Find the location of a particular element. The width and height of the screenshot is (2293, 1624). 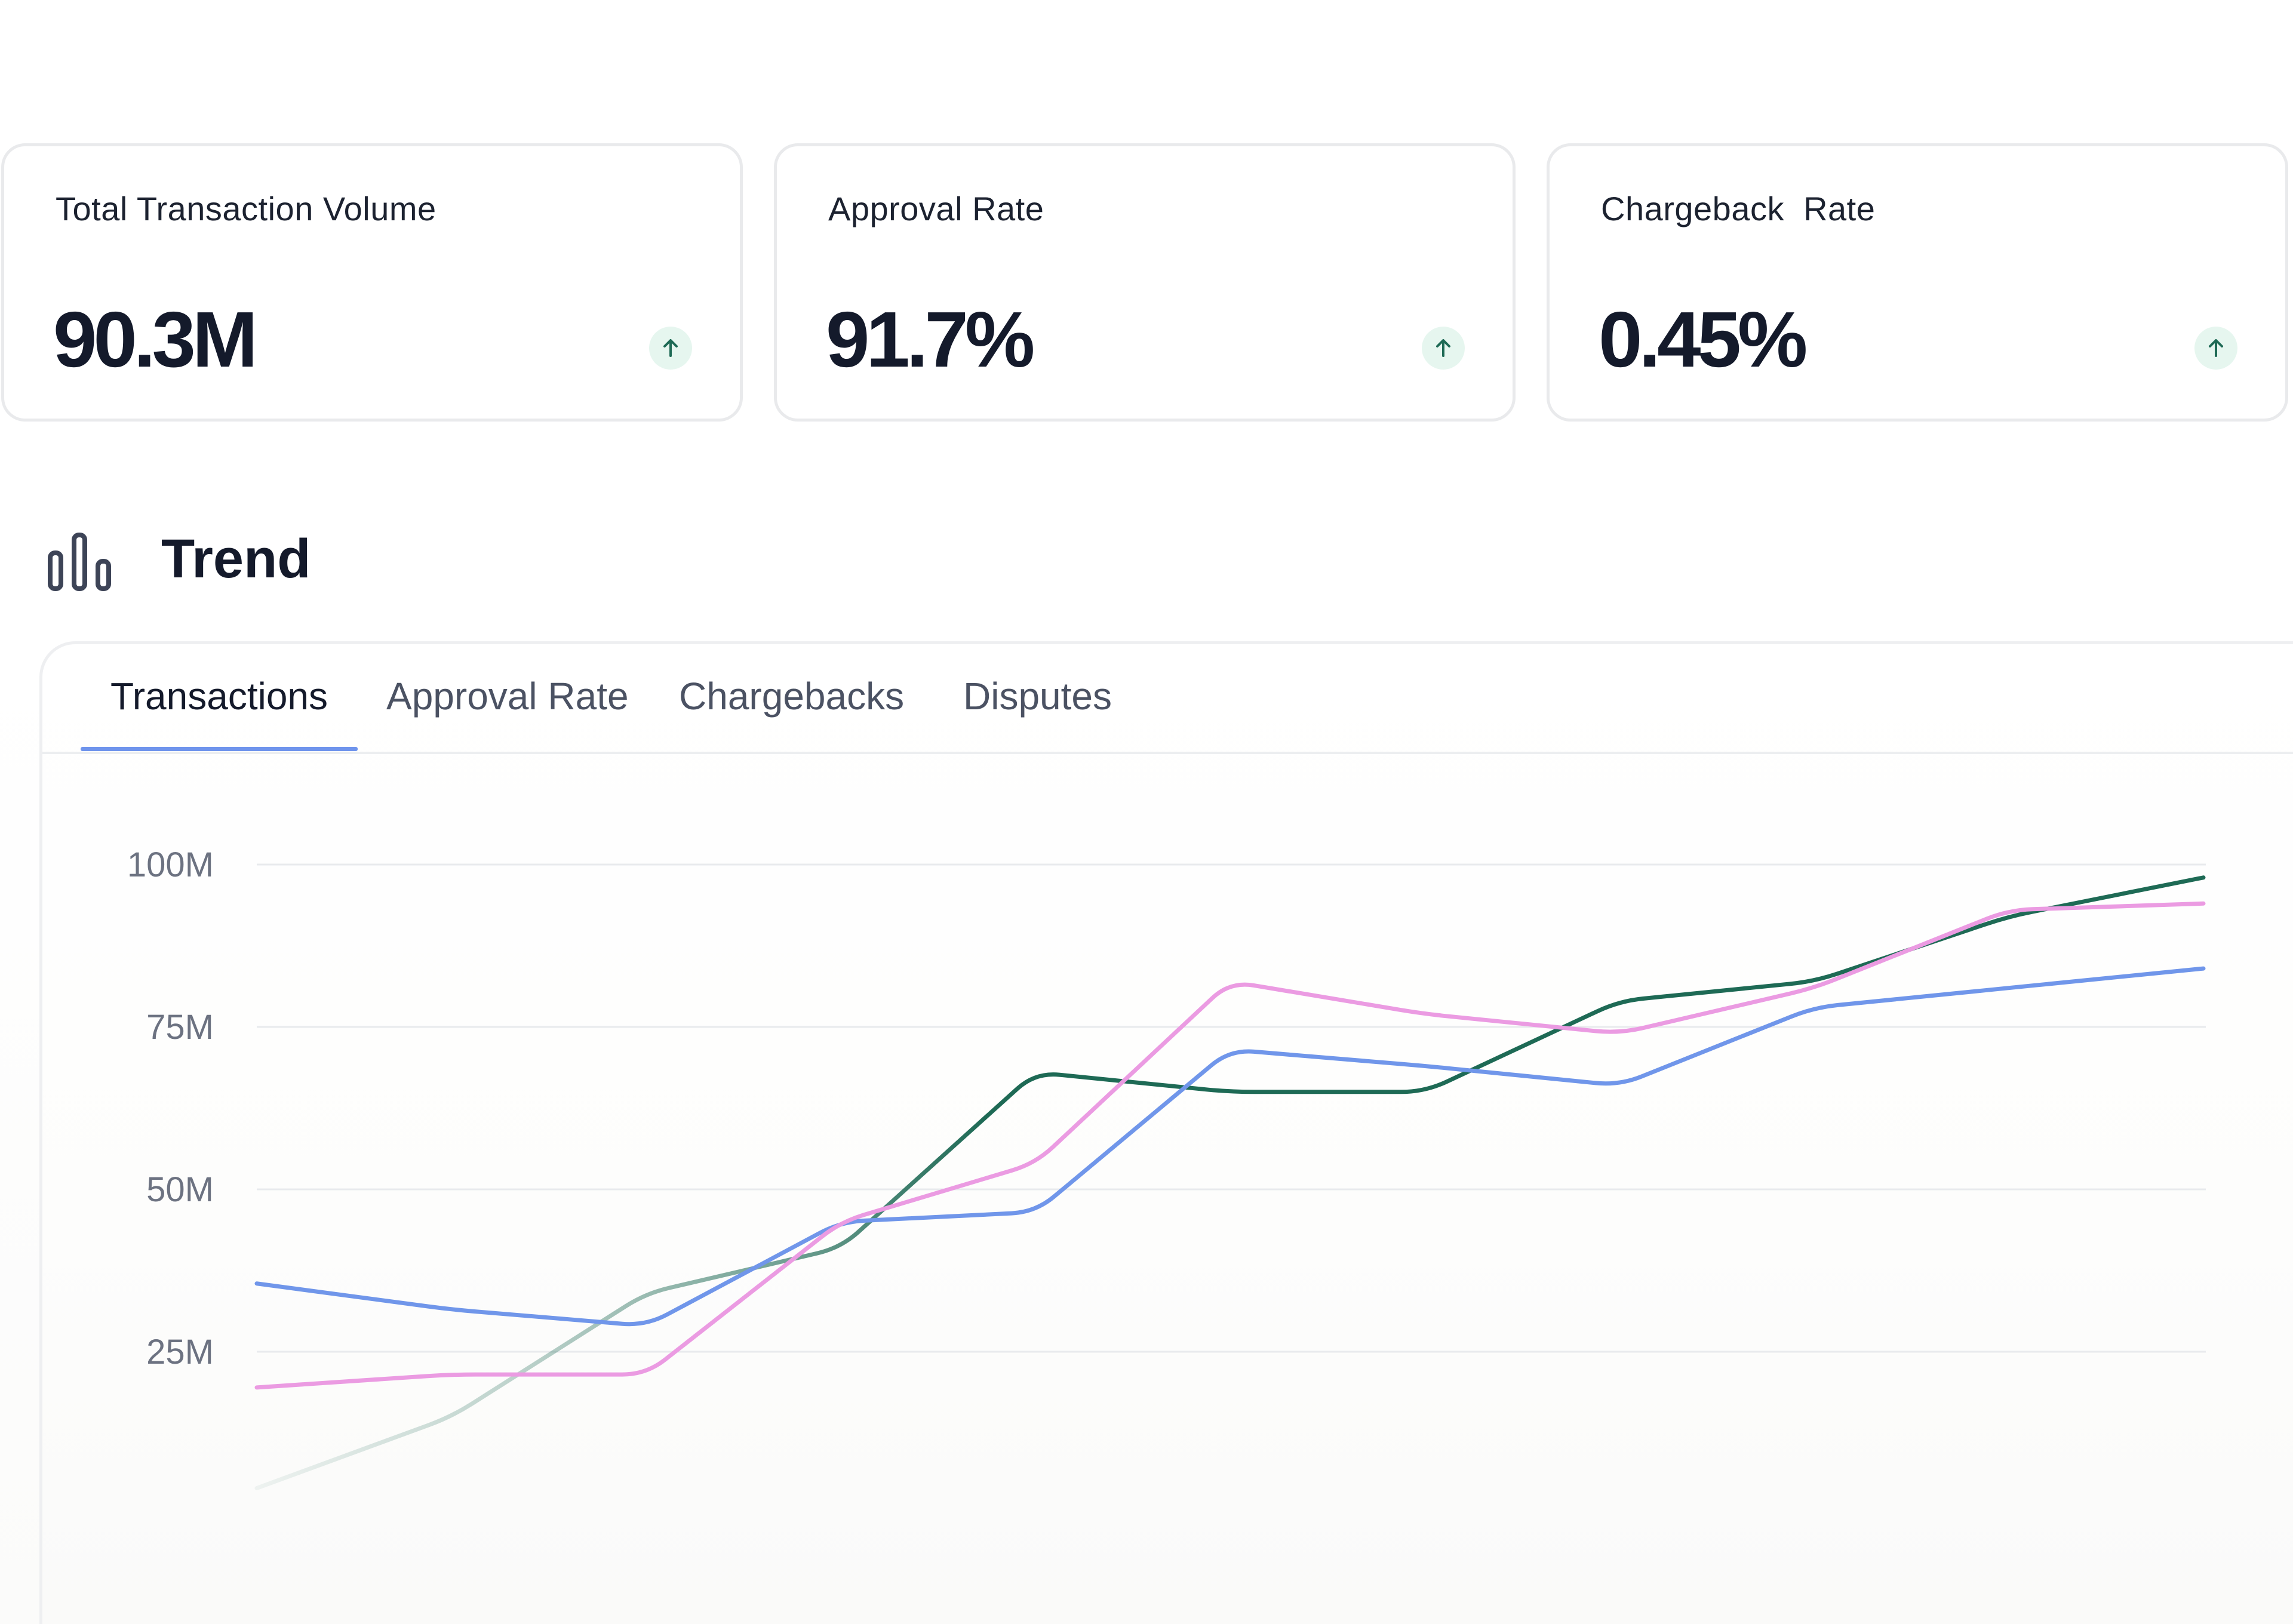

kpi-card-approval-rate: Approval Rate 91.7% is located at coordinates (1145, 282).